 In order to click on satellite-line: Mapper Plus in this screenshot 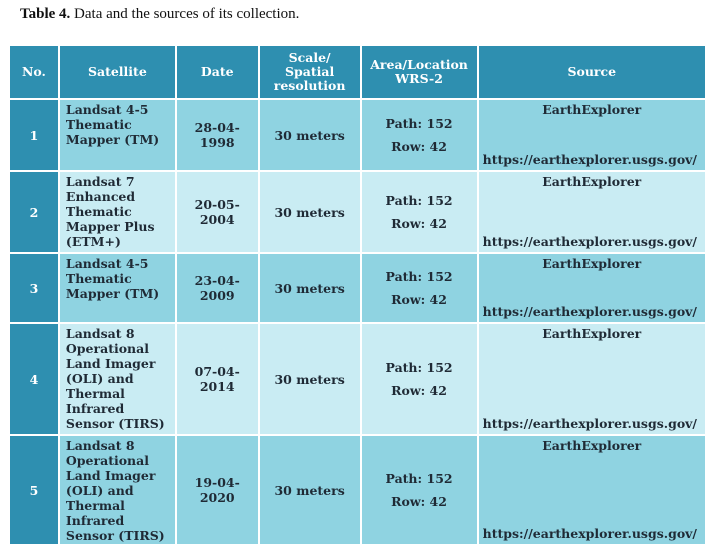, I will do `click(110, 226)`.